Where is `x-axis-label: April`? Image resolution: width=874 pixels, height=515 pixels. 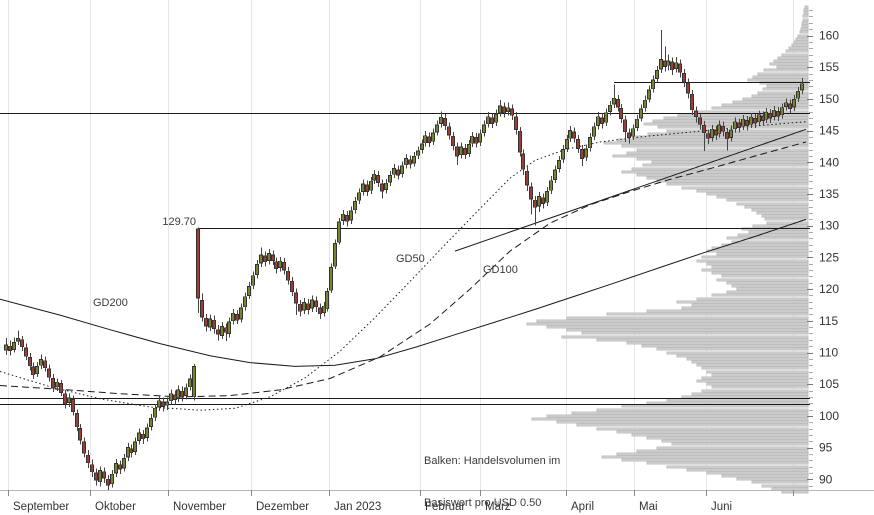 x-axis-label: April is located at coordinates (582, 507).